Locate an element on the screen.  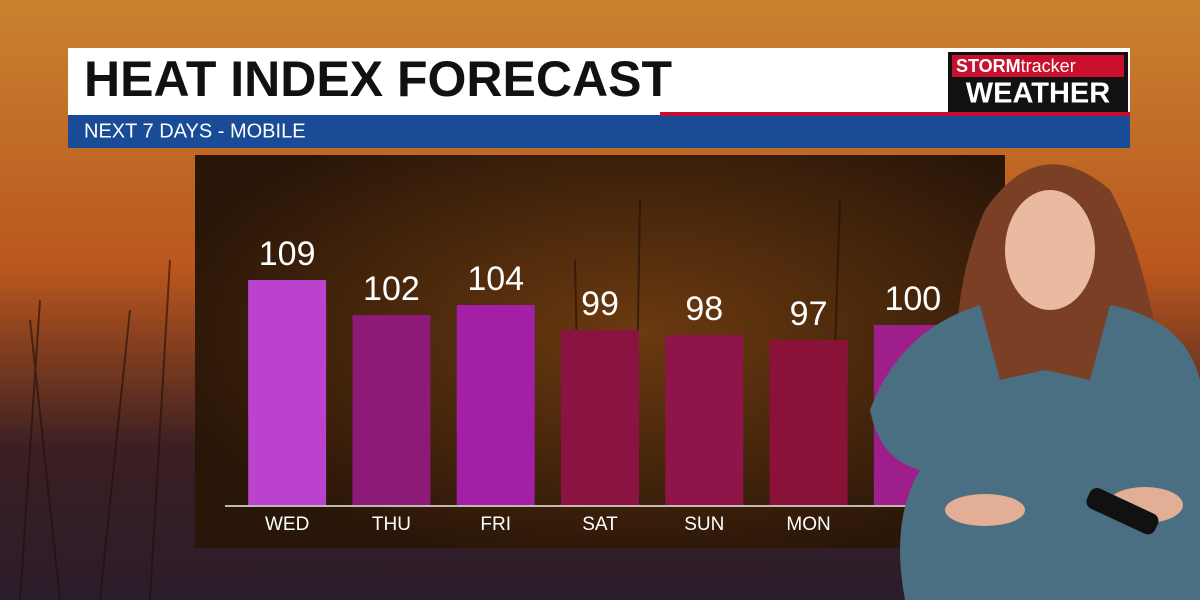
presenter-hand is located at coordinates (985, 510).